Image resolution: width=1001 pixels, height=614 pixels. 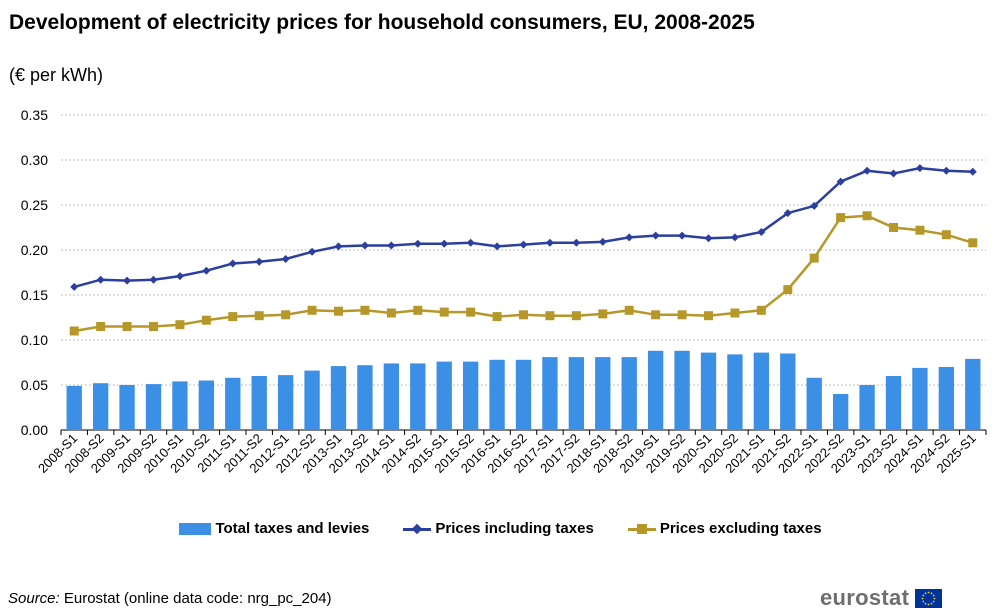 I want to click on legend-item-excluding: Prices excluding taxes, so click(x=724, y=528).